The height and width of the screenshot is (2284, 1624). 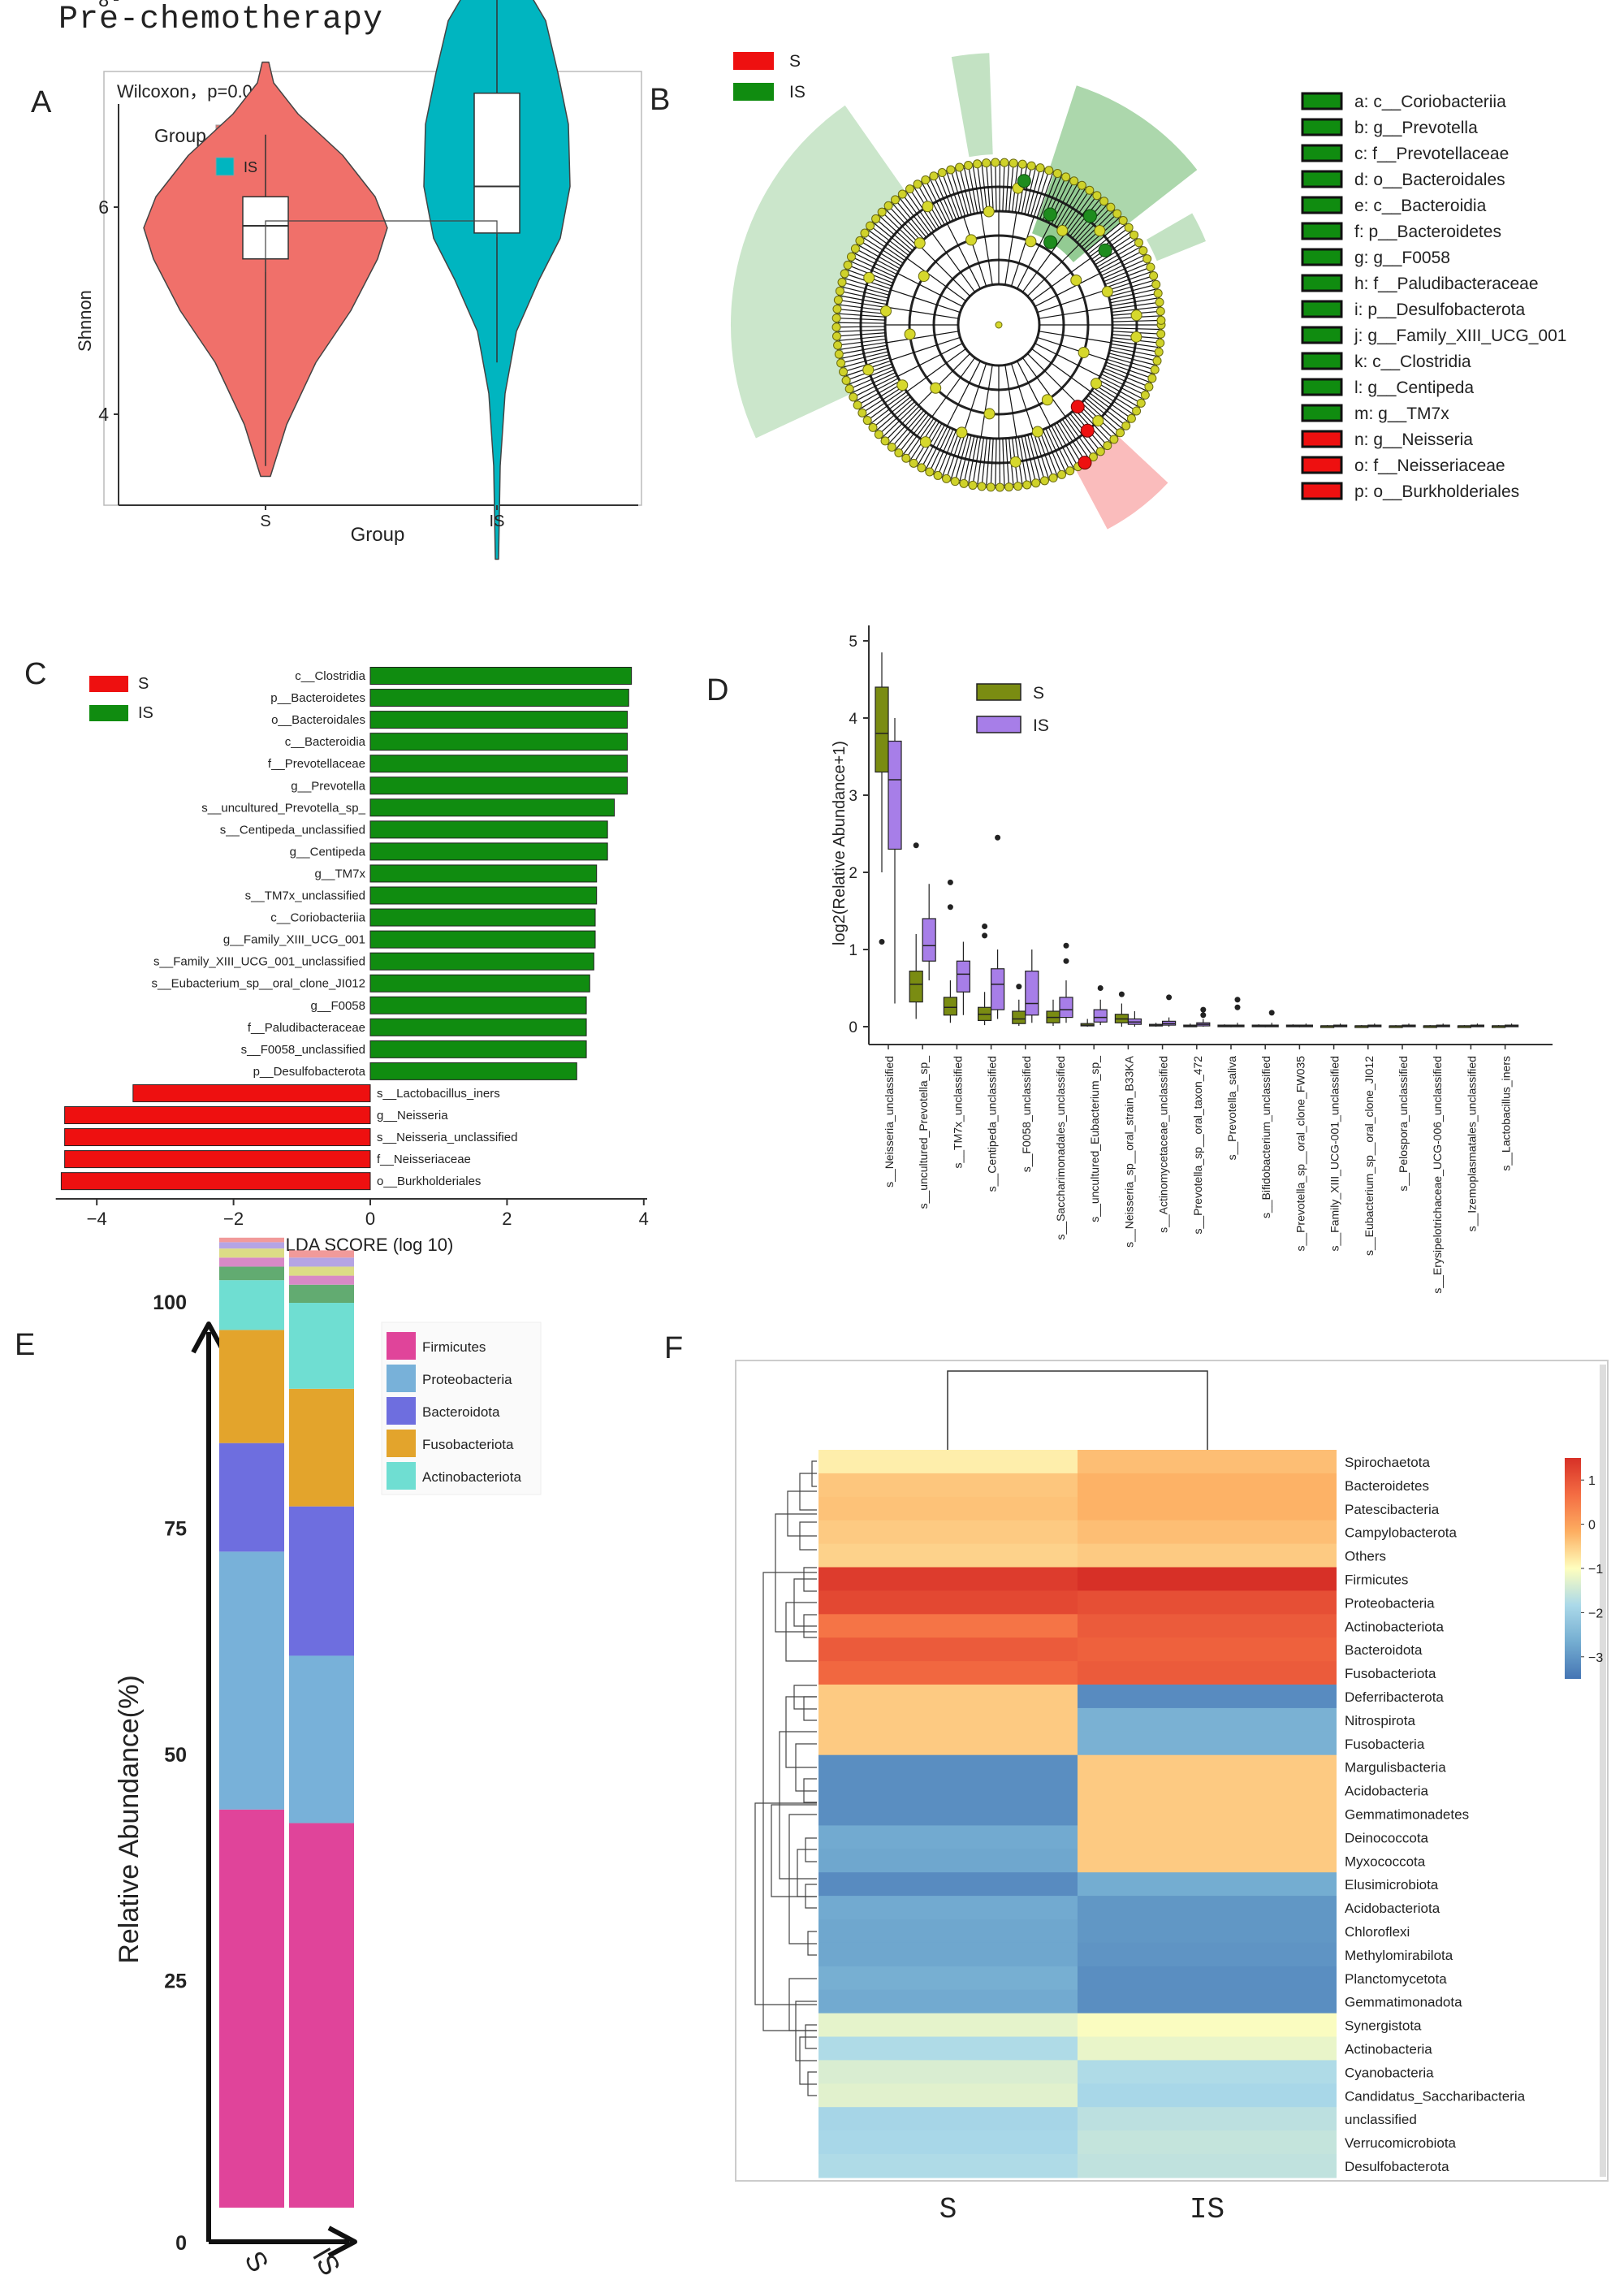 I want to click on heatmap-row-label: Candidatus_Saccharibacteria, so click(x=1436, y=2096).